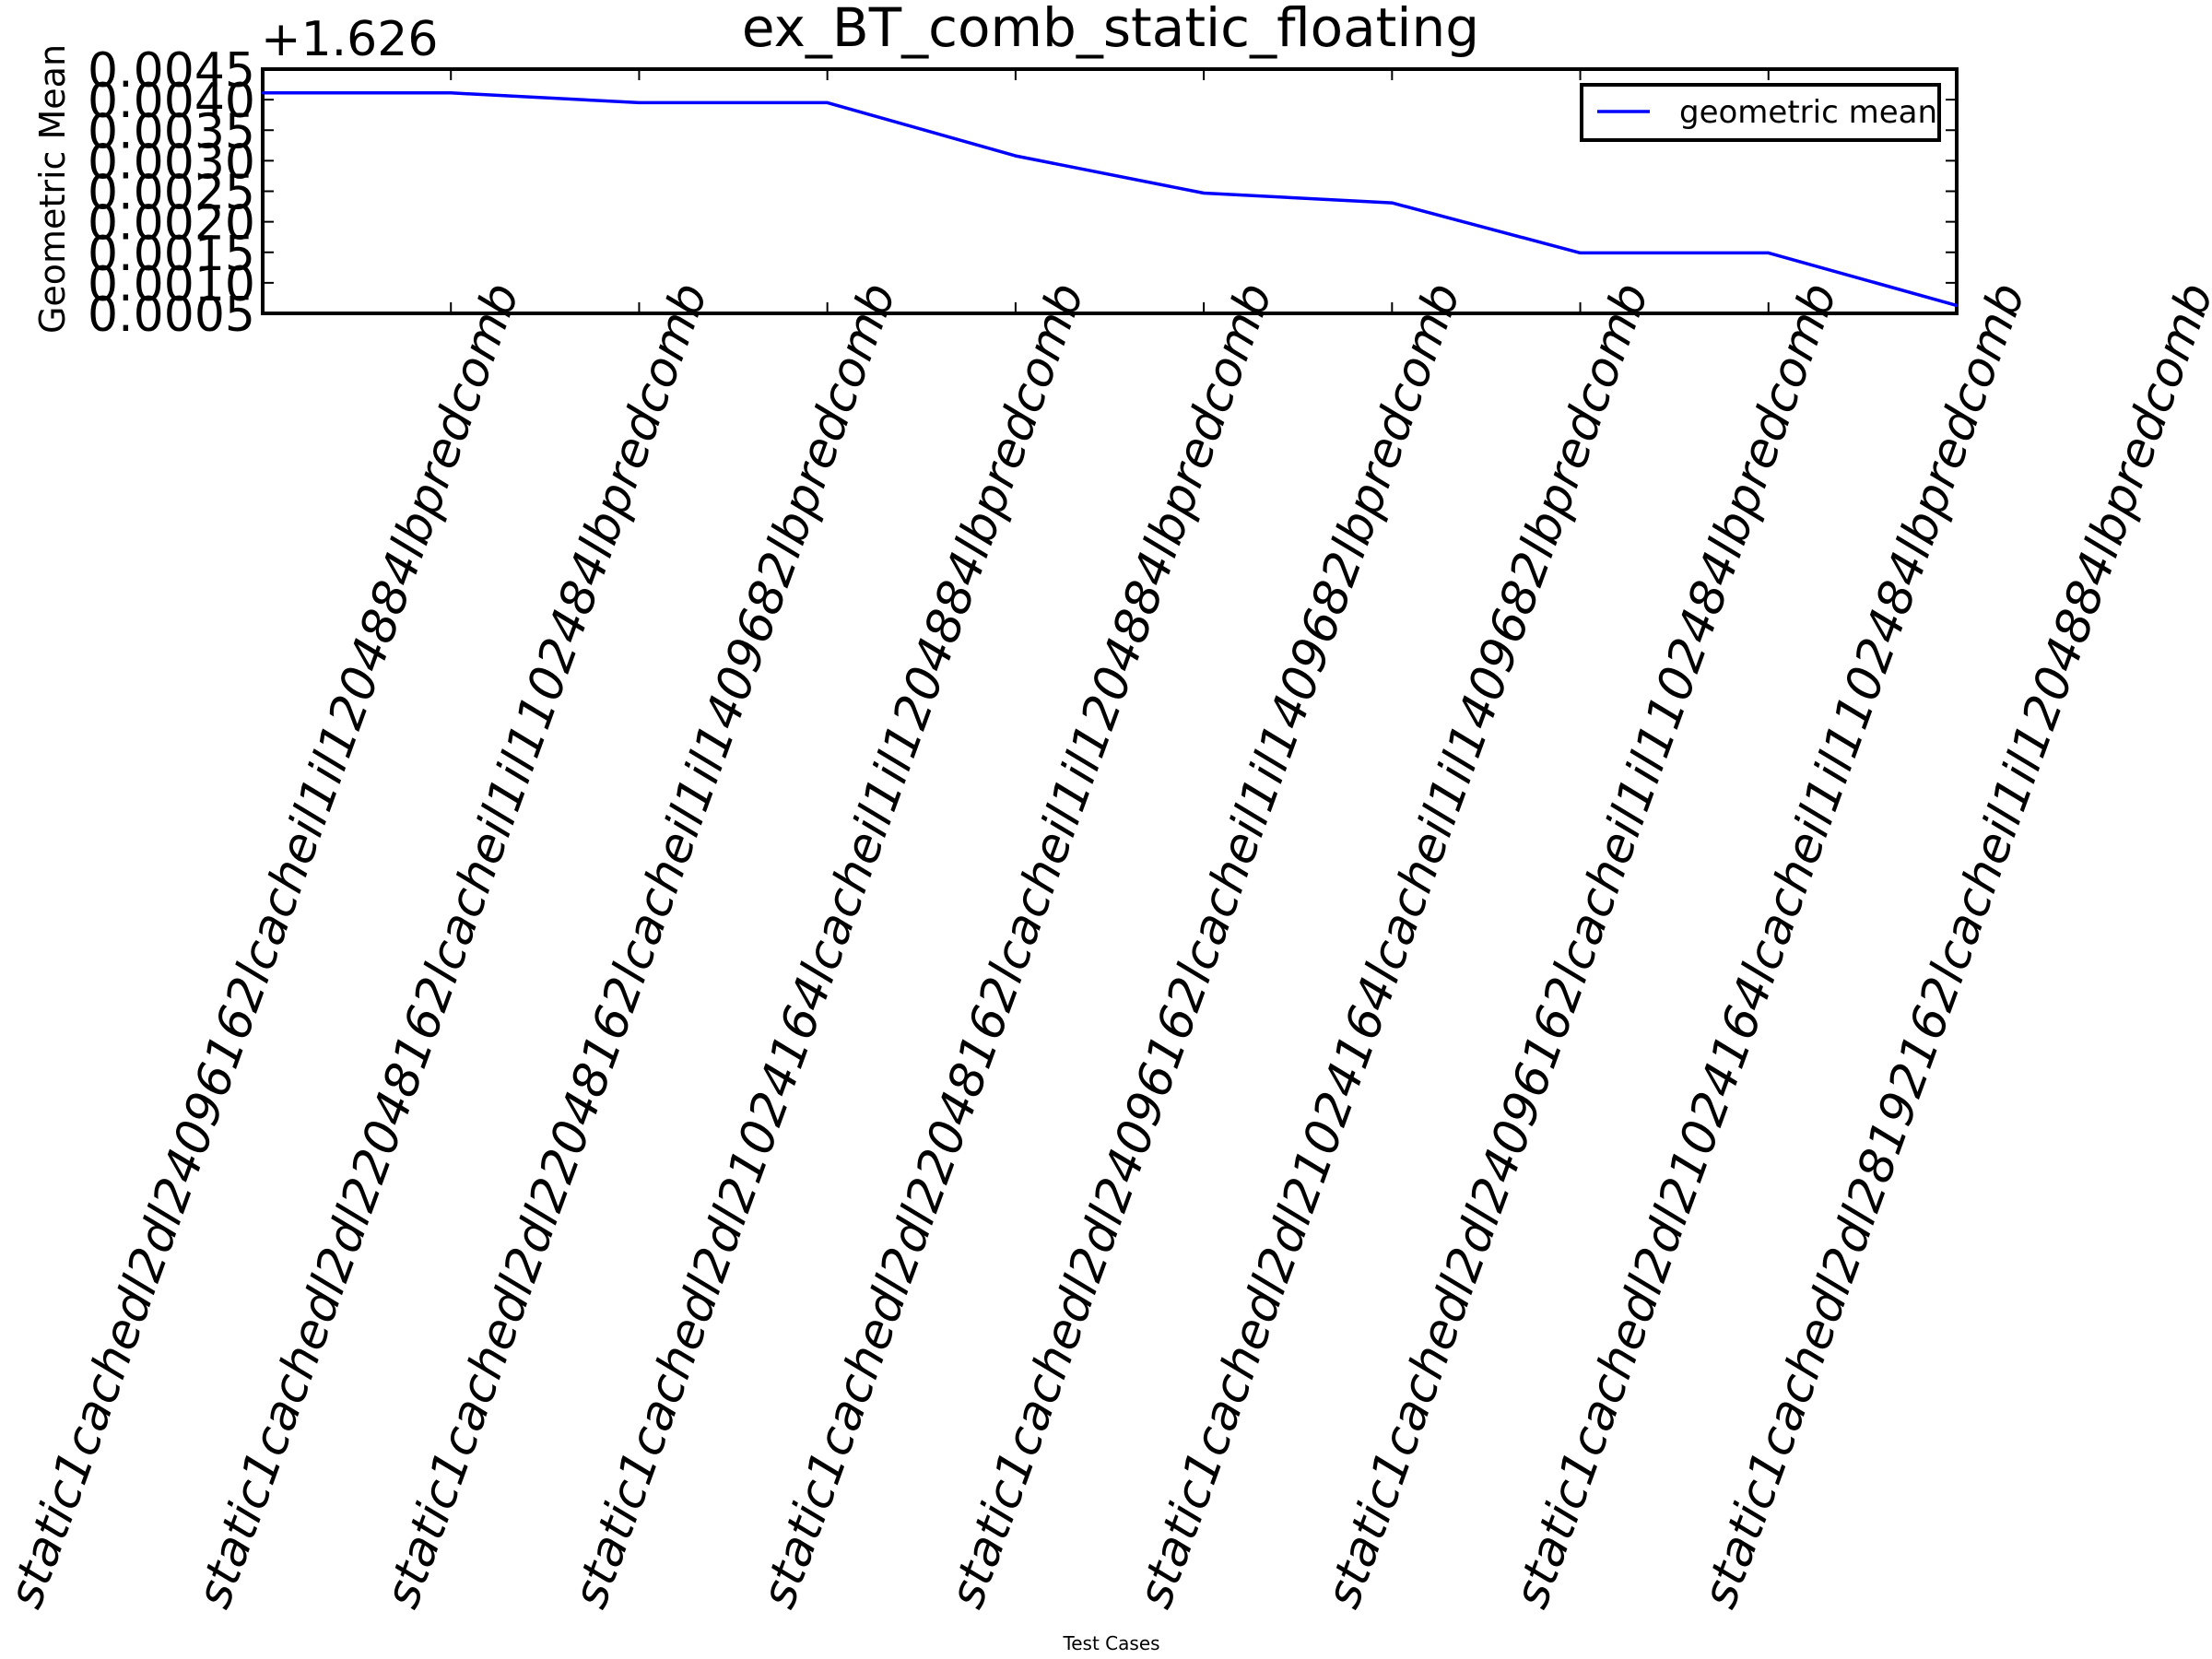 Image resolution: width=2212 pixels, height=1659 pixels. I want to click on x-axis-label: Test Cases, so click(1110, 1643).